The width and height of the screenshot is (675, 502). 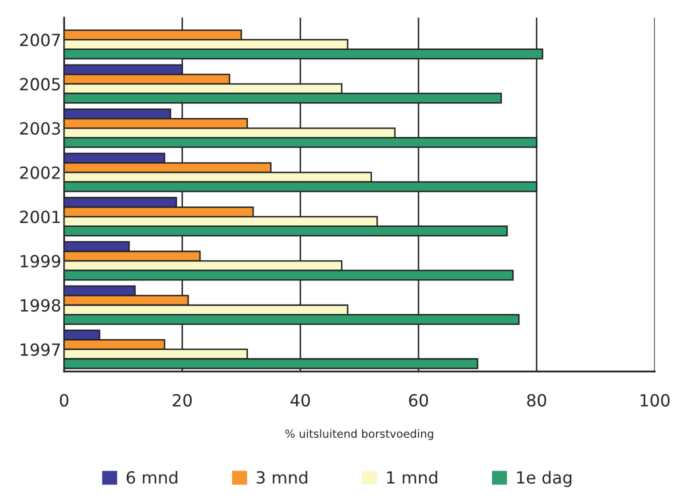 I want to click on y-tick-label: 2001, so click(x=40, y=217).